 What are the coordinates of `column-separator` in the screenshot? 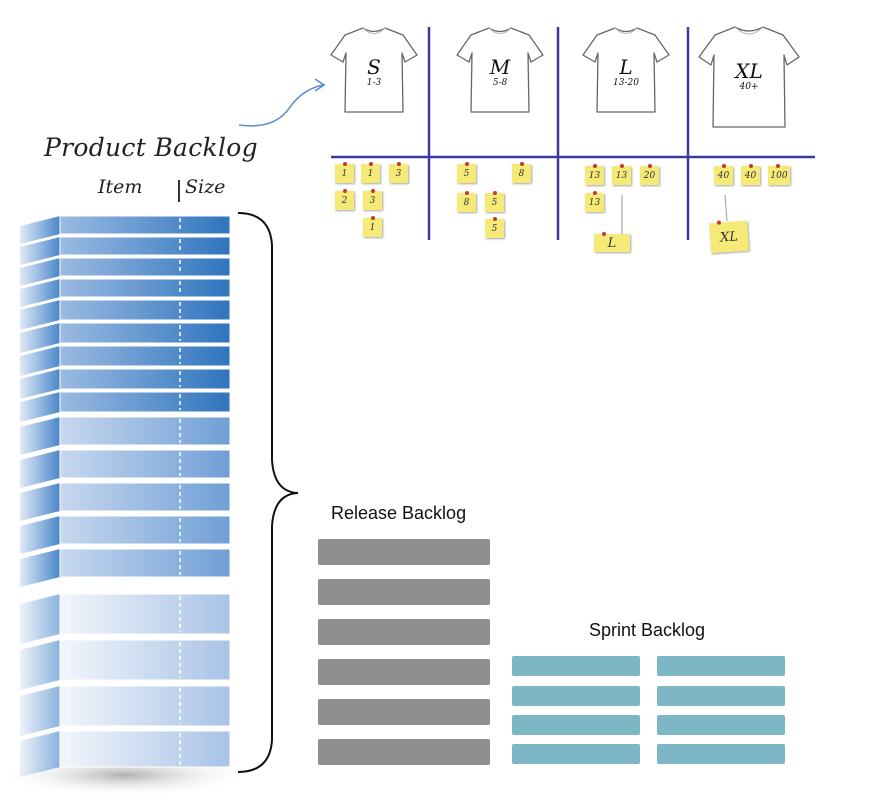 It's located at (179, 191).